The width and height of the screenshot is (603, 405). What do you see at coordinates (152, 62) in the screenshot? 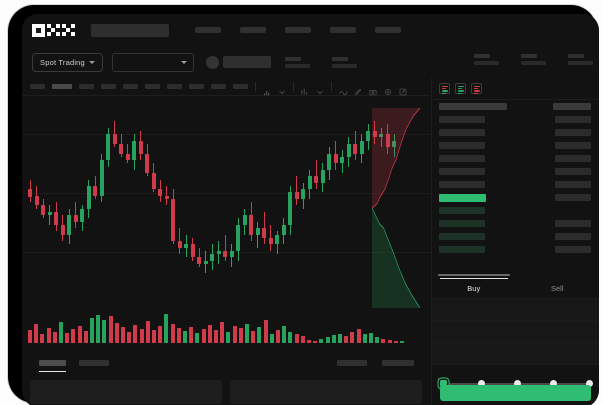
I see `pair-select-dropdown` at bounding box center [152, 62].